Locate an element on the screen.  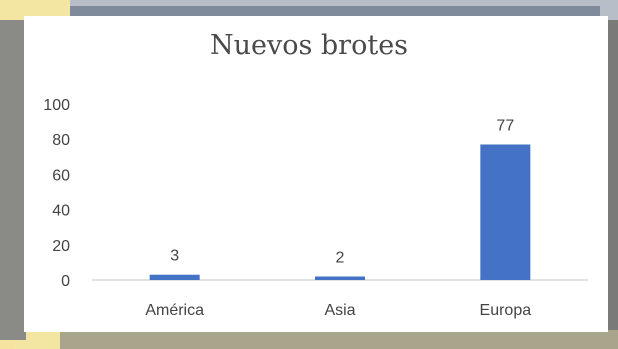
bar-asia is located at coordinates (340, 278).